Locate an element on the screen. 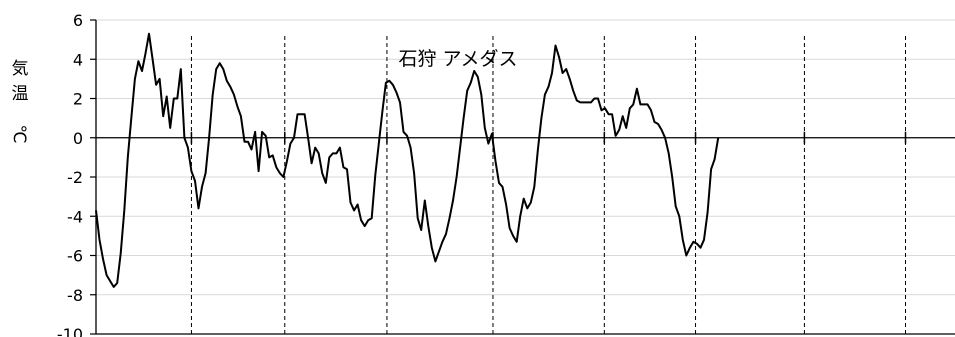  chart-title: 石狩 アメダス is located at coordinates (457, 59).